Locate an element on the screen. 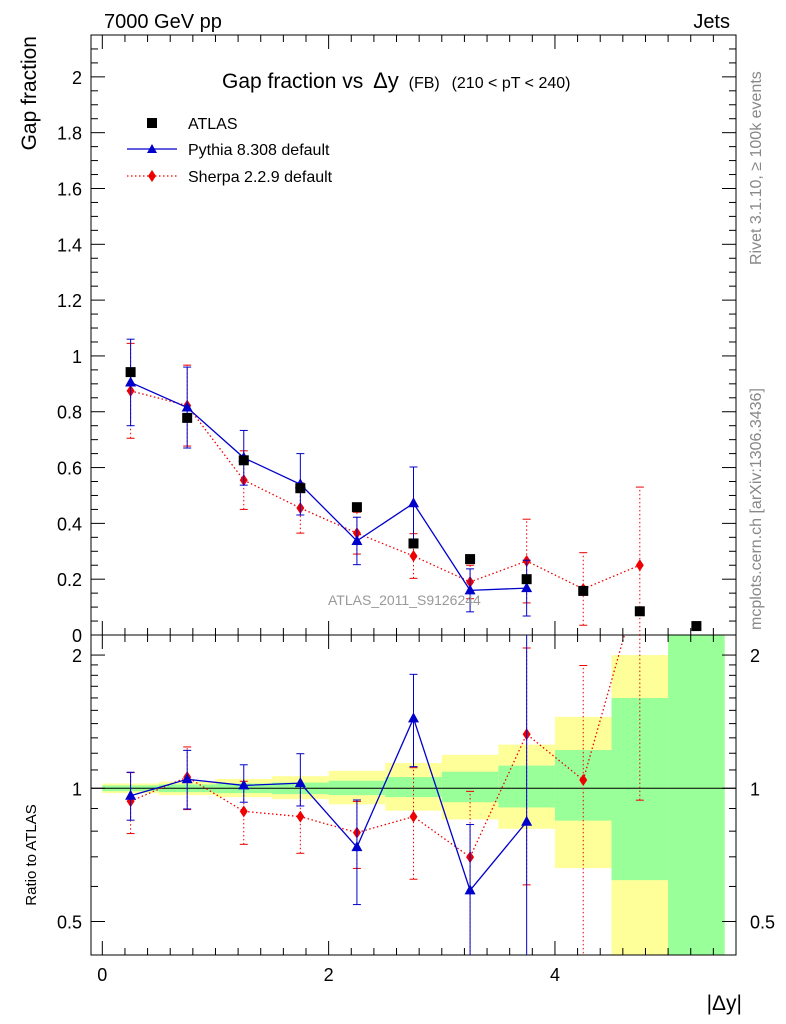  main-y-tick-label: 1.4 is located at coordinates (69, 245).